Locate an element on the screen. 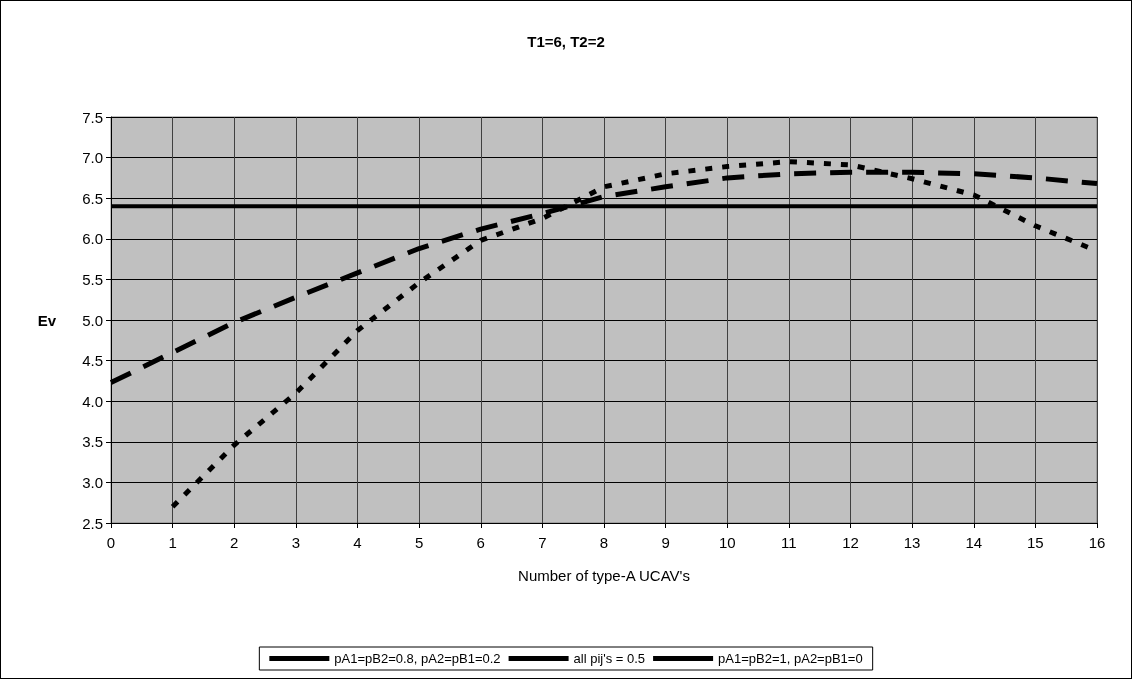 Image resolution: width=1132 pixels, height=679 pixels. x-tick-label: 2 is located at coordinates (234, 542).